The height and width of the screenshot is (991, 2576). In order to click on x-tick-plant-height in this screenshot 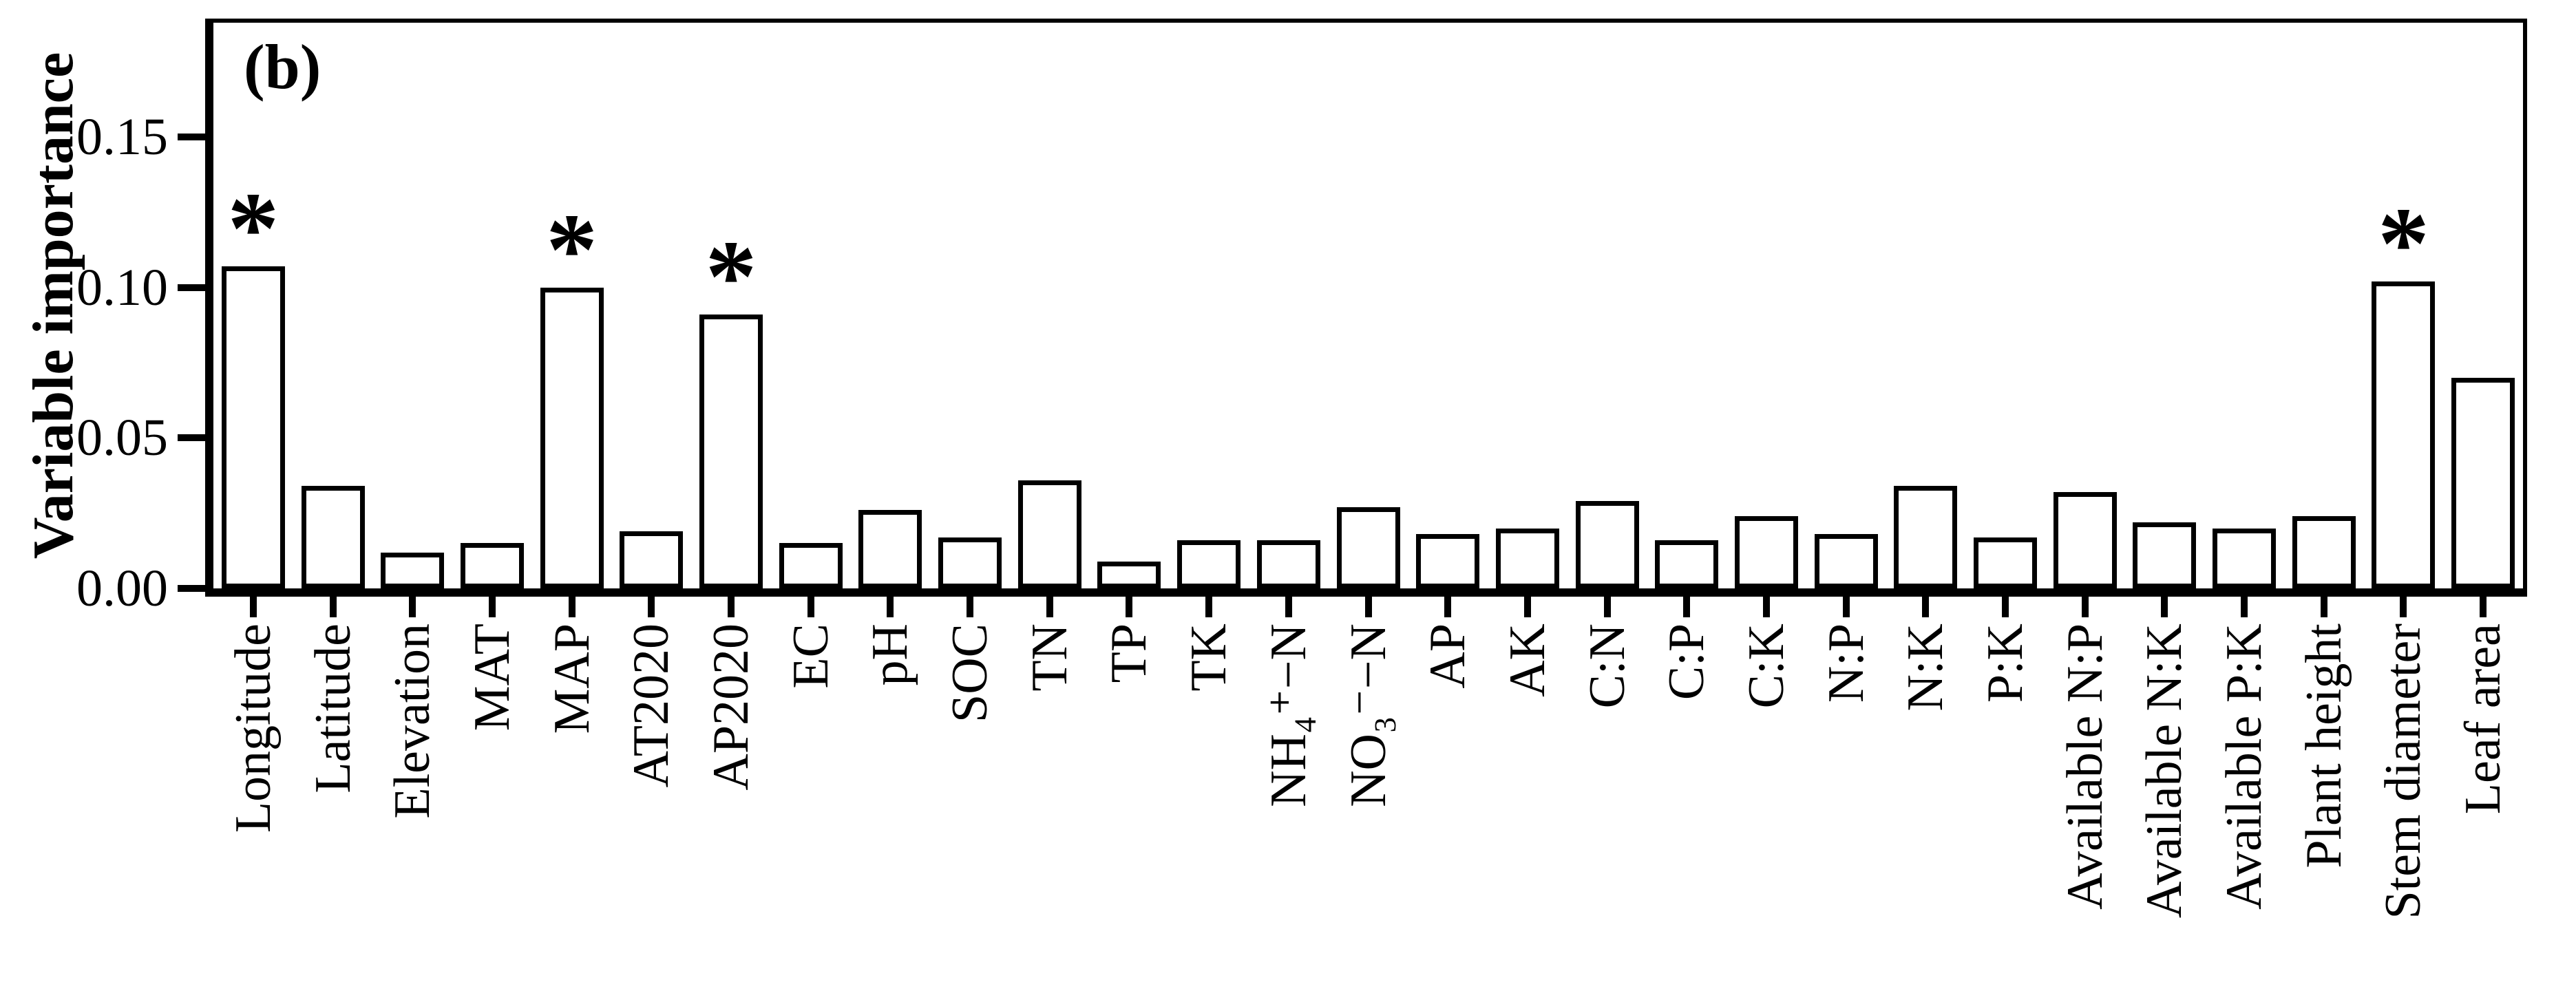, I will do `click(2324, 607)`.